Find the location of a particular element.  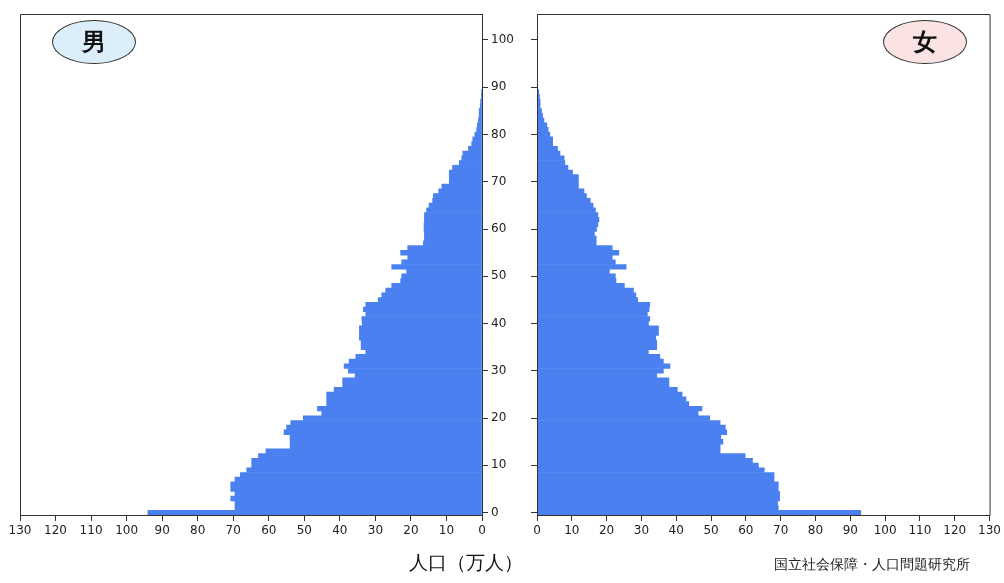

y-tick-label: 10 is located at coordinates (499, 464).